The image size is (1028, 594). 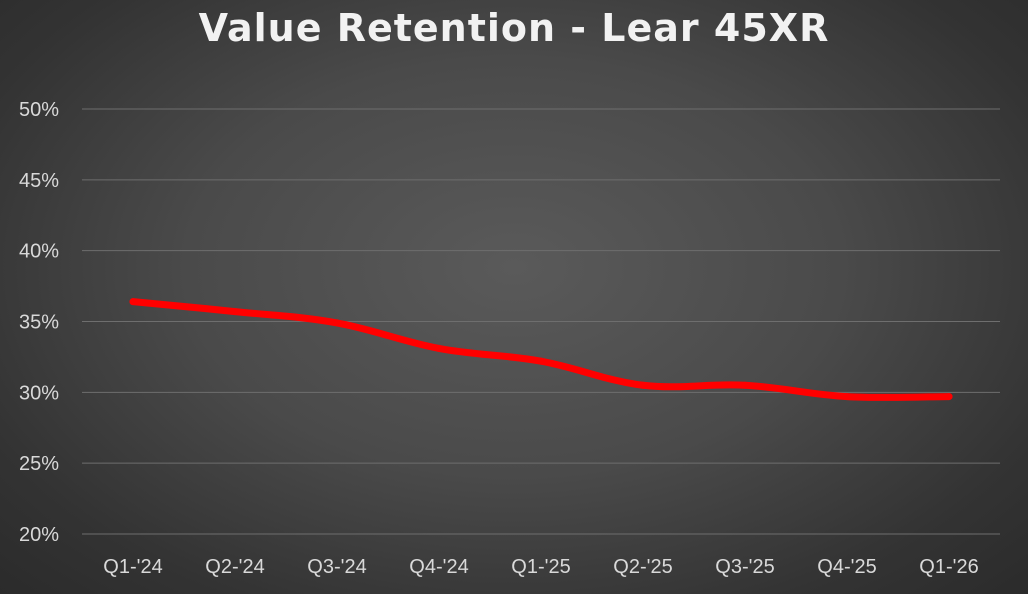 What do you see at coordinates (39, 252) in the screenshot?
I see `y-tick-label: 40%` at bounding box center [39, 252].